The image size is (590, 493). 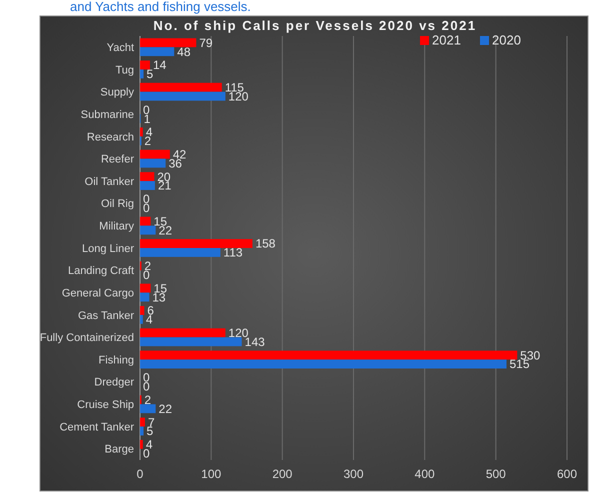 What do you see at coordinates (233, 253) in the screenshot?
I see `data-label: 113` at bounding box center [233, 253].